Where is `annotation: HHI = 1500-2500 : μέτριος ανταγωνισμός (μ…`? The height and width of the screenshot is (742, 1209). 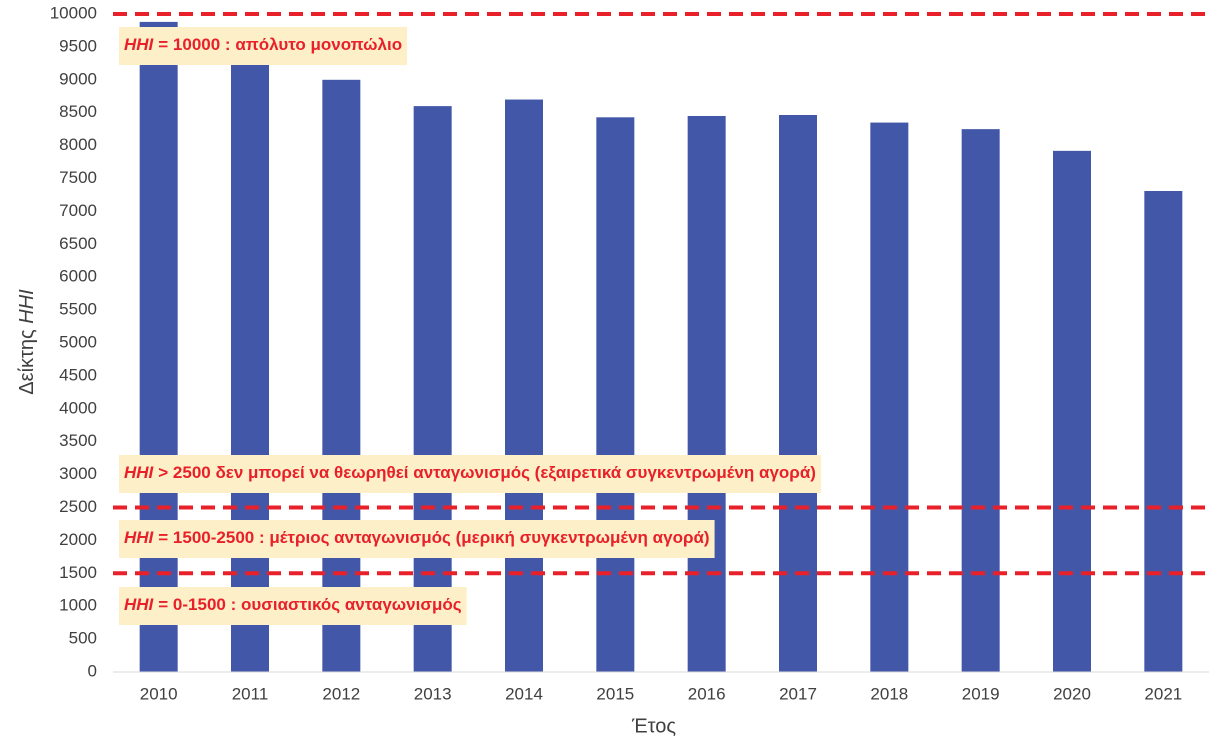 annotation: HHI = 1500-2500 : μέτριος ανταγωνισμός (μ… is located at coordinates (417, 537).